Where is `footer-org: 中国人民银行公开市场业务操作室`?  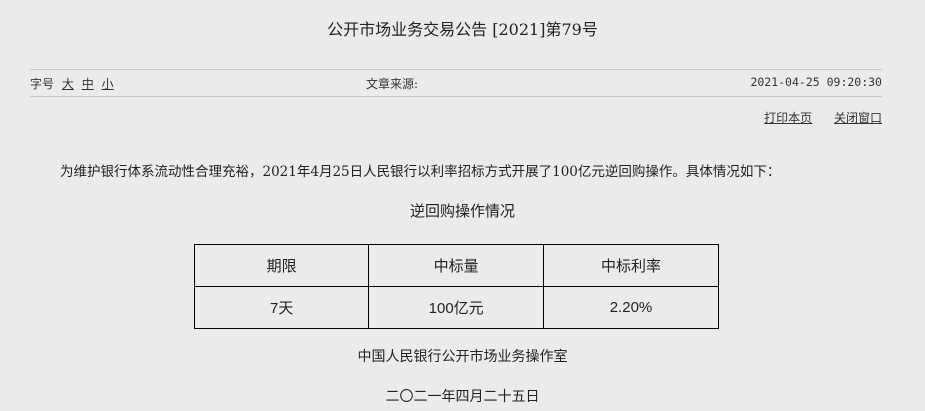 footer-org: 中国人民银行公开市场业务操作室 is located at coordinates (462, 357).